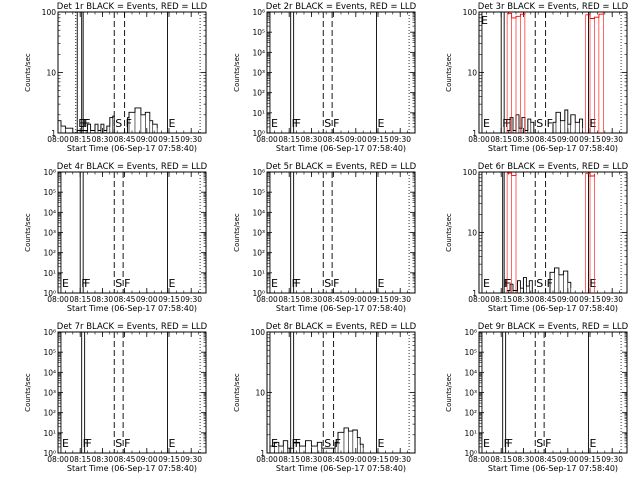 The width and height of the screenshot is (640, 480). Describe the element at coordinates (258, 192) in the screenshot. I see `y-tick-label: 10⁵` at that location.